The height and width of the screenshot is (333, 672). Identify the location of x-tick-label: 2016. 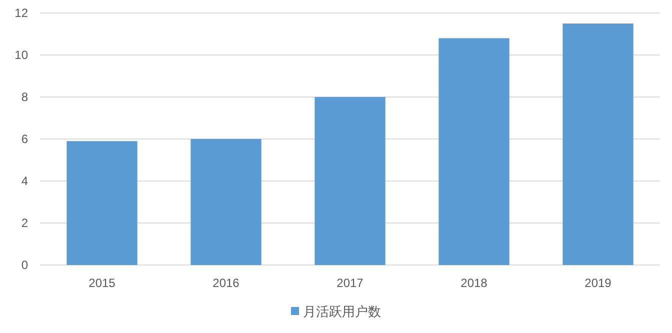
(226, 283).